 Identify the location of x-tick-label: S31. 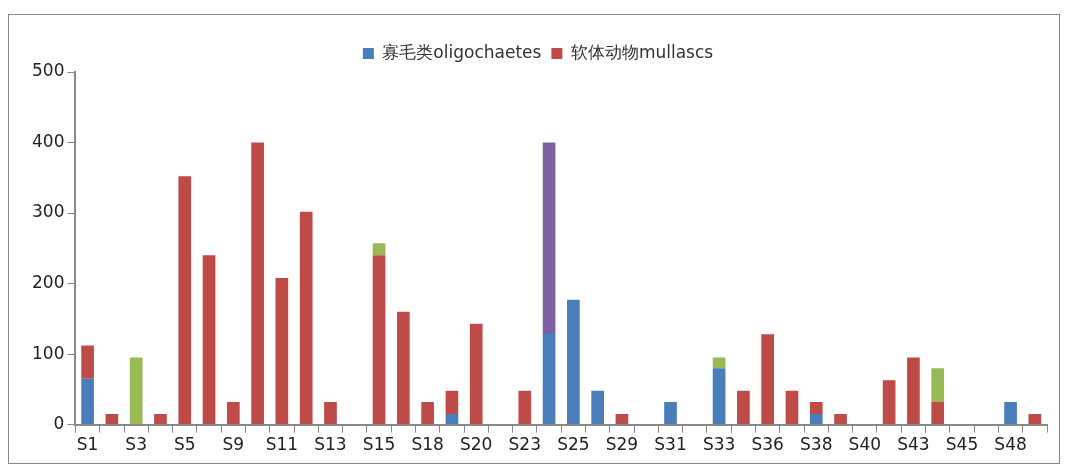
(670, 444).